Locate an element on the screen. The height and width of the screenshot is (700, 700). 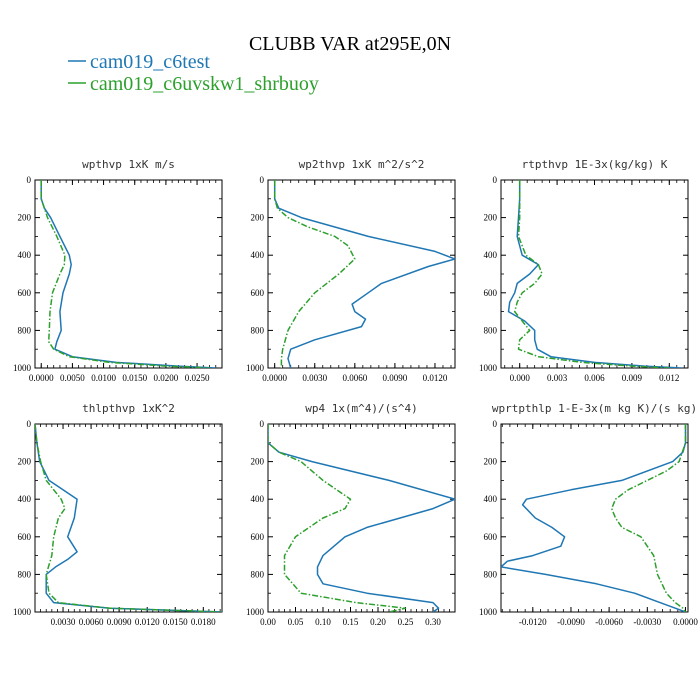
x-tick-label: 0.10 is located at coordinates (323, 622).